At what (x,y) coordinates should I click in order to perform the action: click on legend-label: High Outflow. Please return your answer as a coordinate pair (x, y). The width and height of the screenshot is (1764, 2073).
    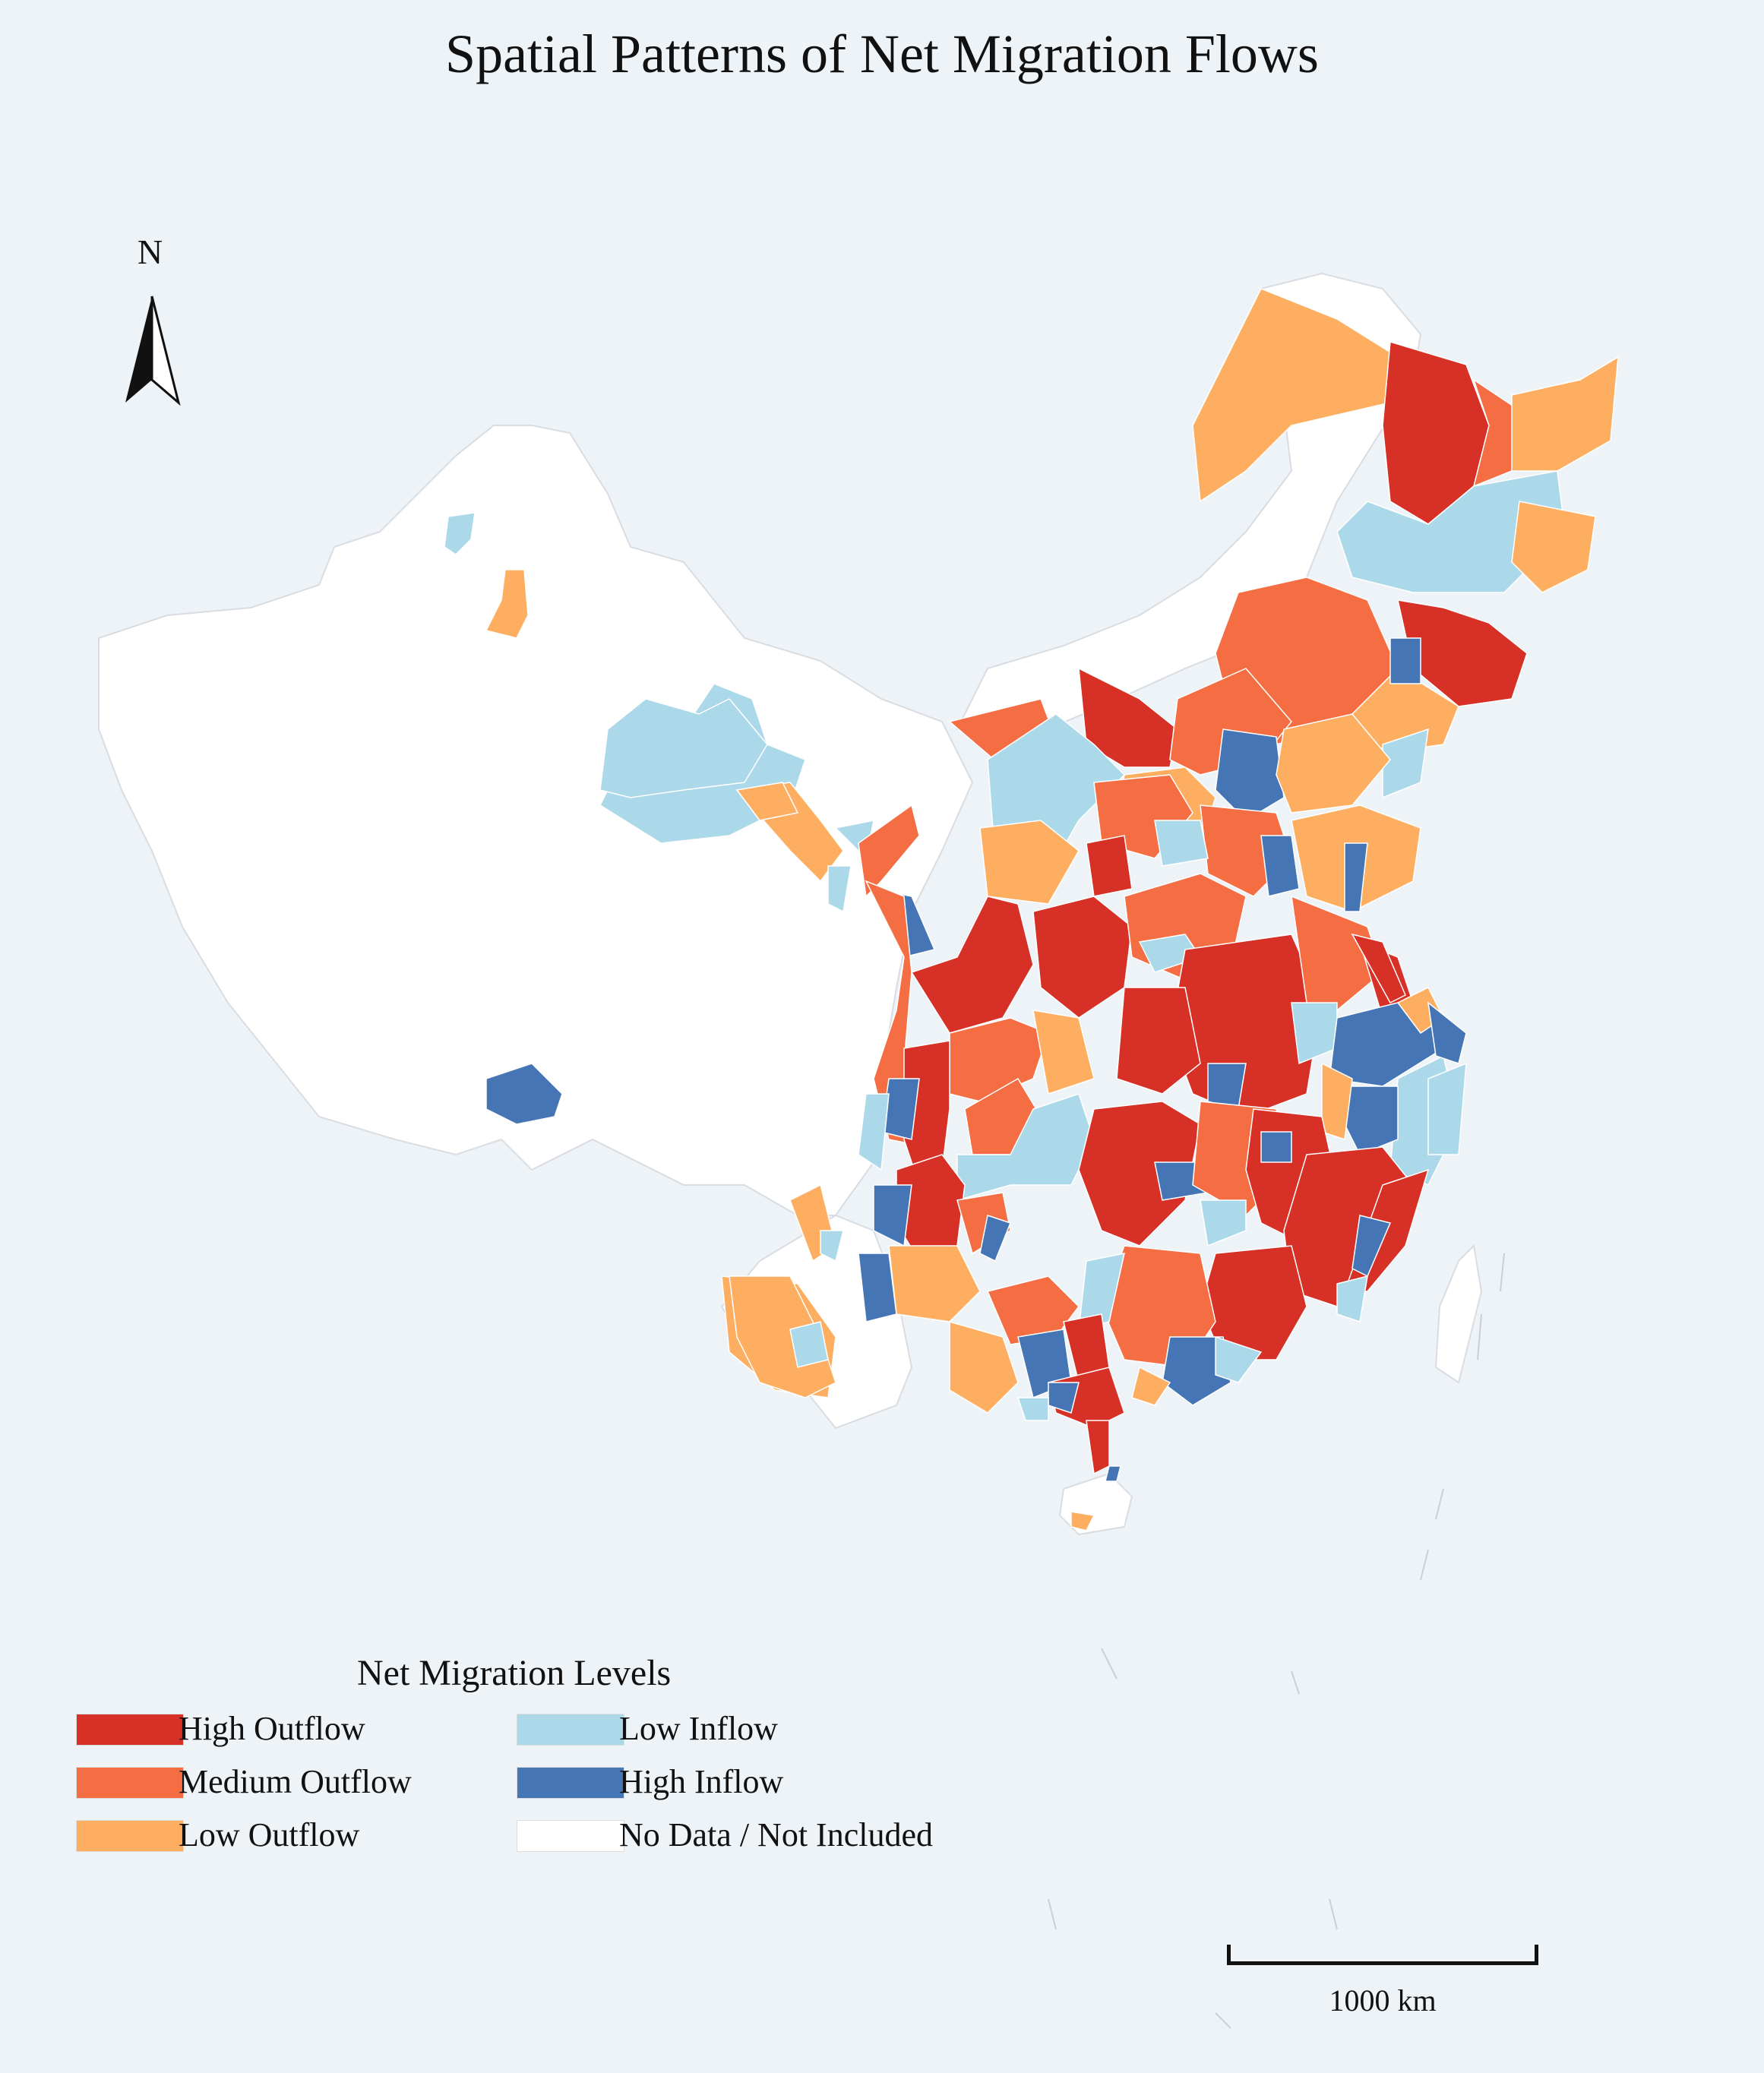
    Looking at the image, I should click on (272, 1729).